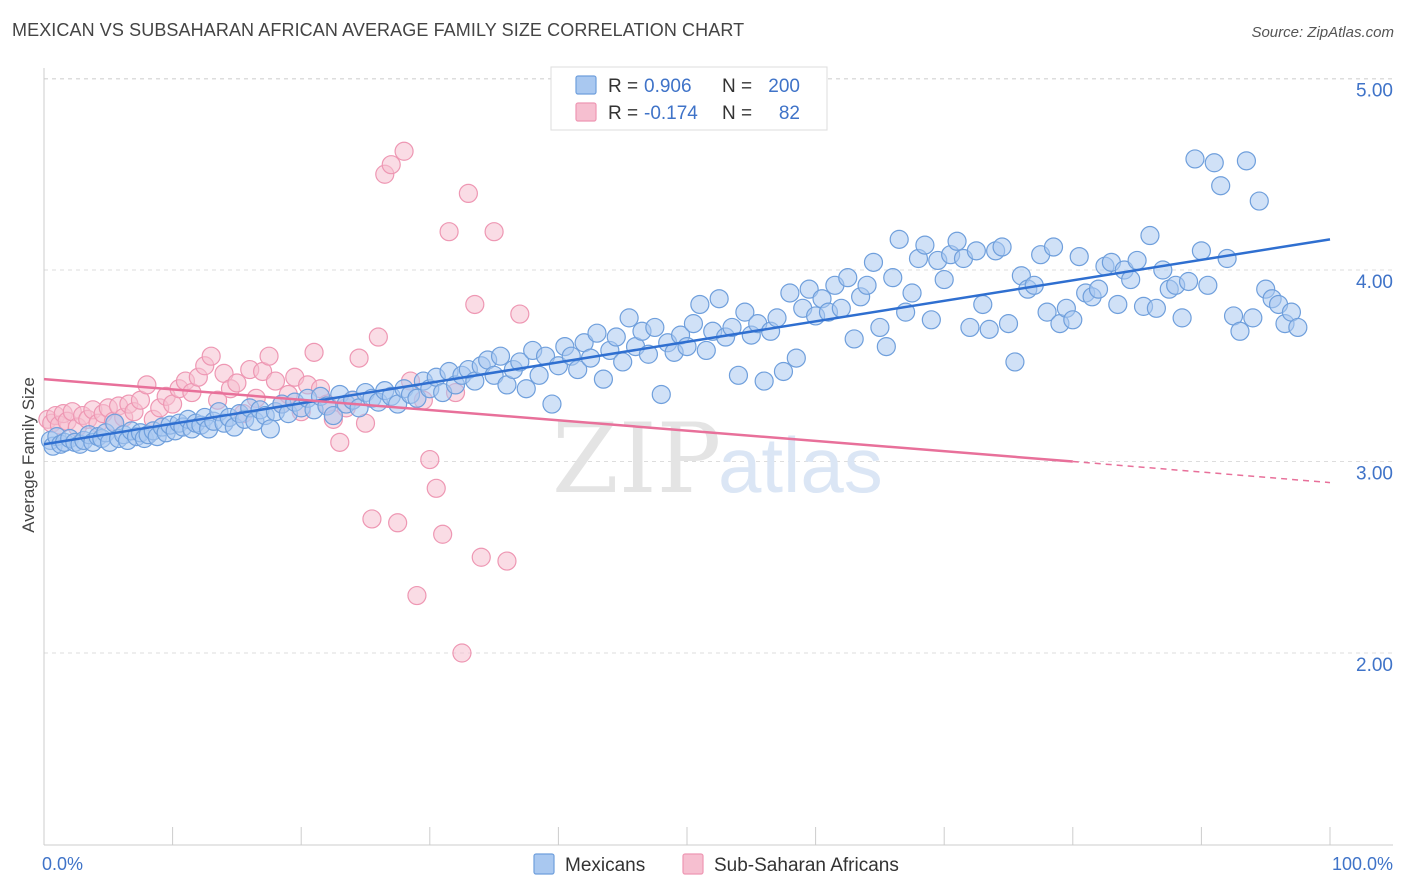  Describe the element at coordinates (1374, 282) in the screenshot. I see `y-tick-label: 4.00` at that location.